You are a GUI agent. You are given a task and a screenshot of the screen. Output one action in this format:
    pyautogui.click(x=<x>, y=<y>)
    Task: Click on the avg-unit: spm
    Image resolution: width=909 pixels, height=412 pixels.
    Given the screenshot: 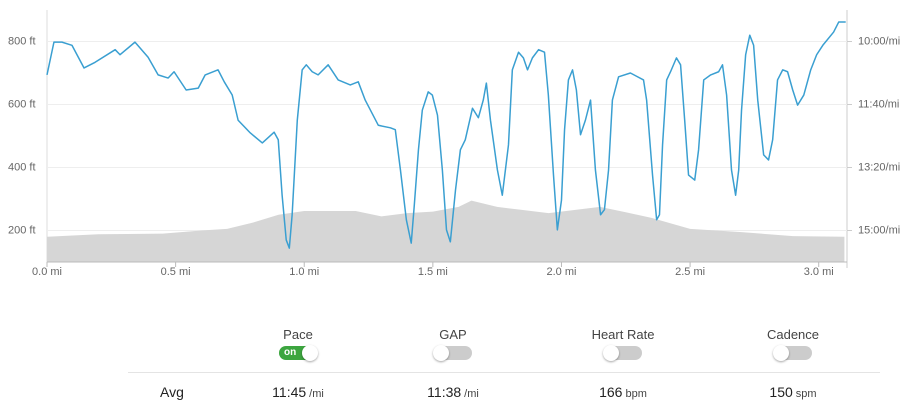 What is the action you would take?
    pyautogui.click(x=806, y=394)
    